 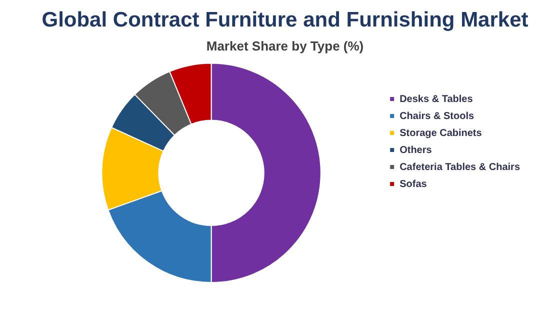 What do you see at coordinates (285, 20) in the screenshot?
I see `chart-title: Global Contract Furniture and Furnishing Market` at bounding box center [285, 20].